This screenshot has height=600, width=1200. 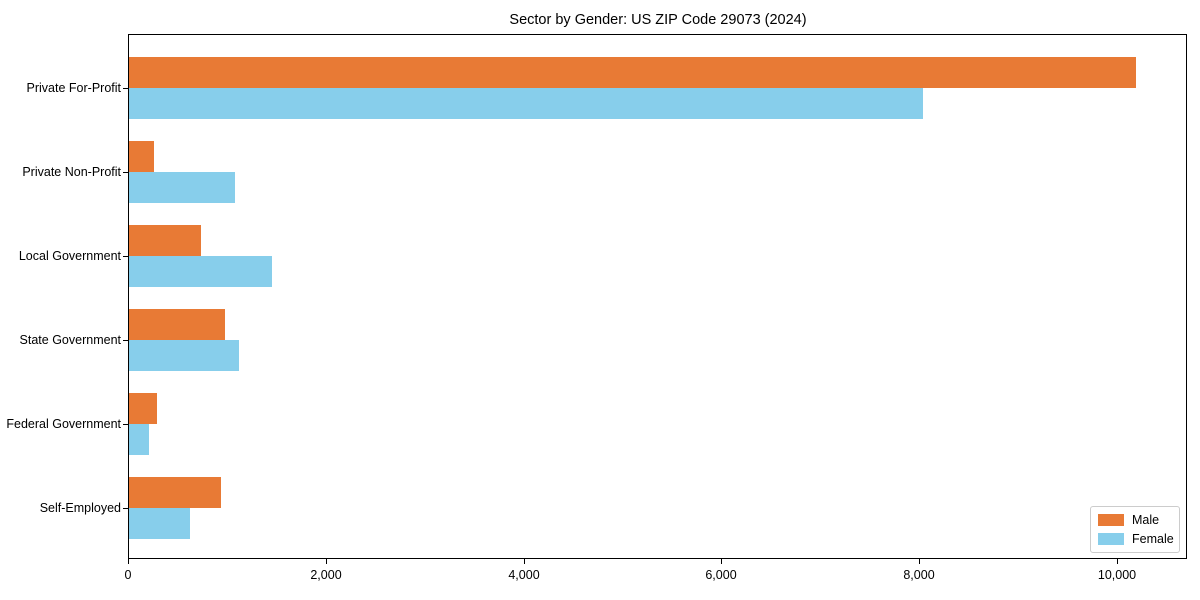 What do you see at coordinates (143, 408) in the screenshot?
I see `male-bar-federal-government` at bounding box center [143, 408].